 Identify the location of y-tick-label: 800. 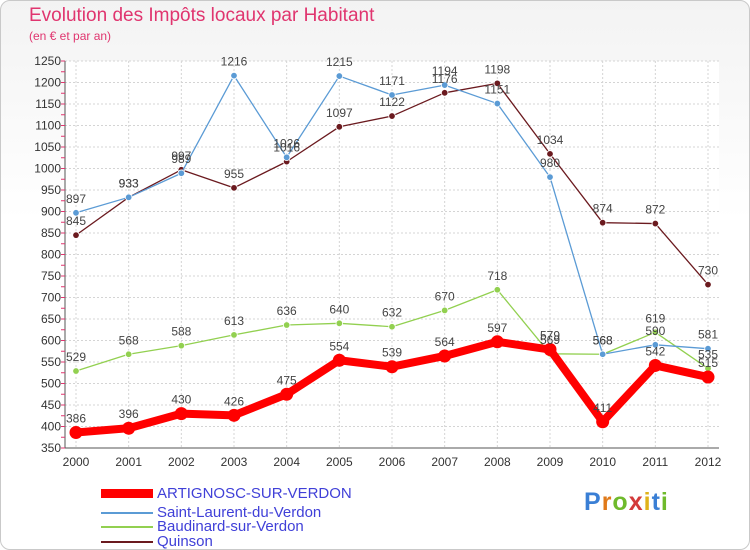
(51, 255).